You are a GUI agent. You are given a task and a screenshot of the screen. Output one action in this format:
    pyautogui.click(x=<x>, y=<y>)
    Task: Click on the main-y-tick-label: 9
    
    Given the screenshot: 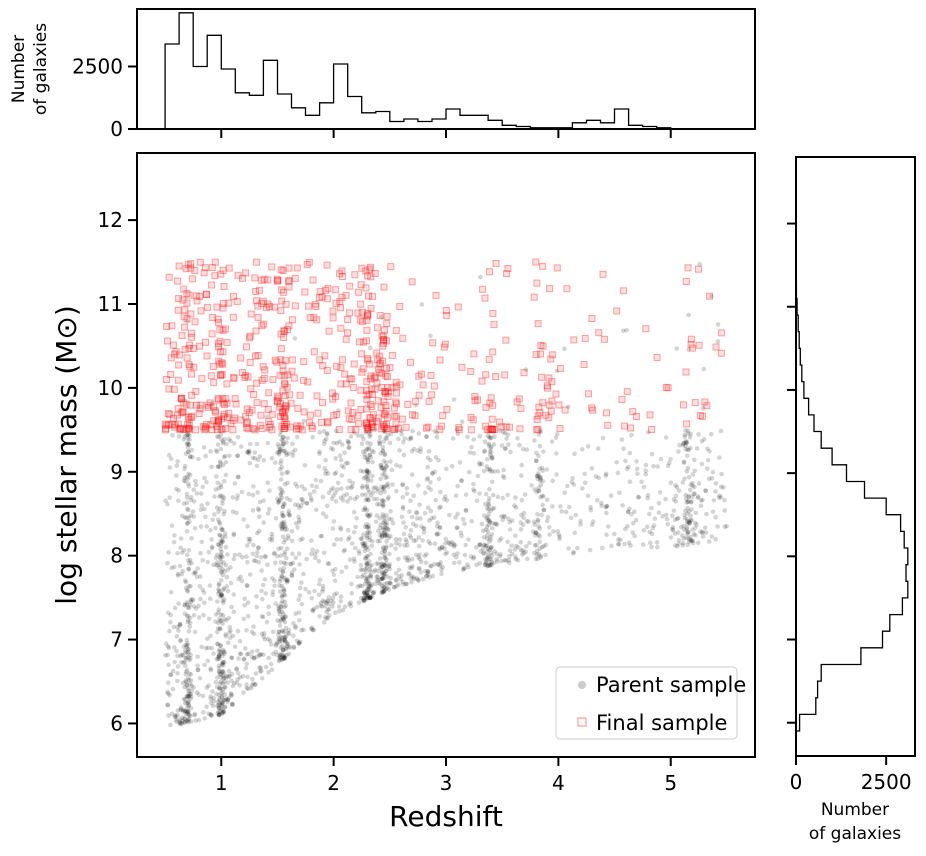 What is the action you would take?
    pyautogui.click(x=116, y=472)
    